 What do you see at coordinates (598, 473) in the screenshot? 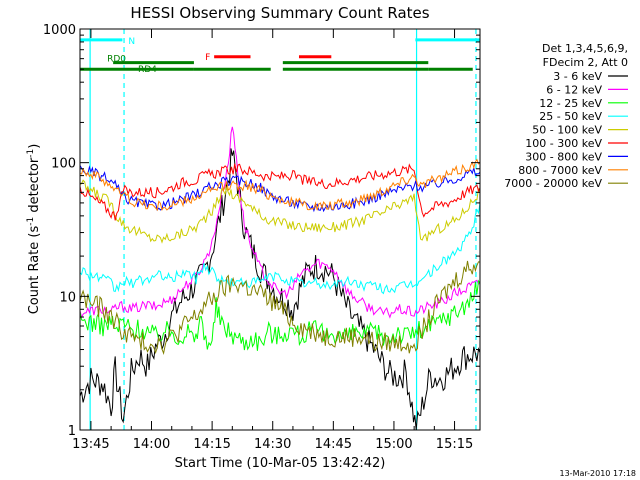
I see `generated-timestamp: 13-Mar-2010 17:18` at bounding box center [598, 473].